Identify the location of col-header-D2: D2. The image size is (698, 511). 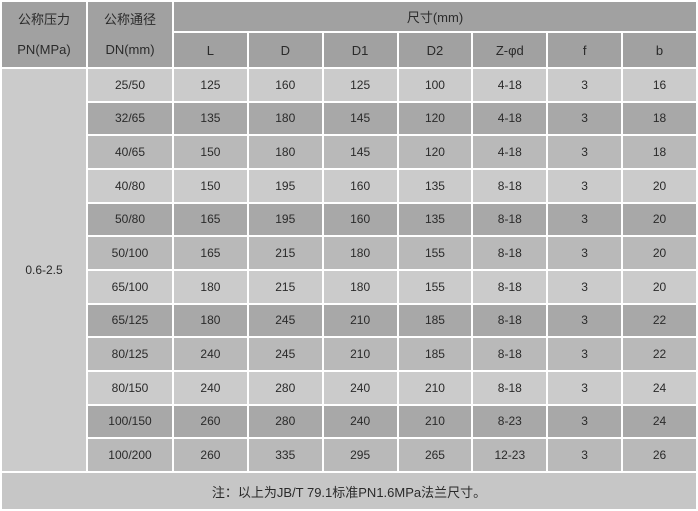
(435, 50).